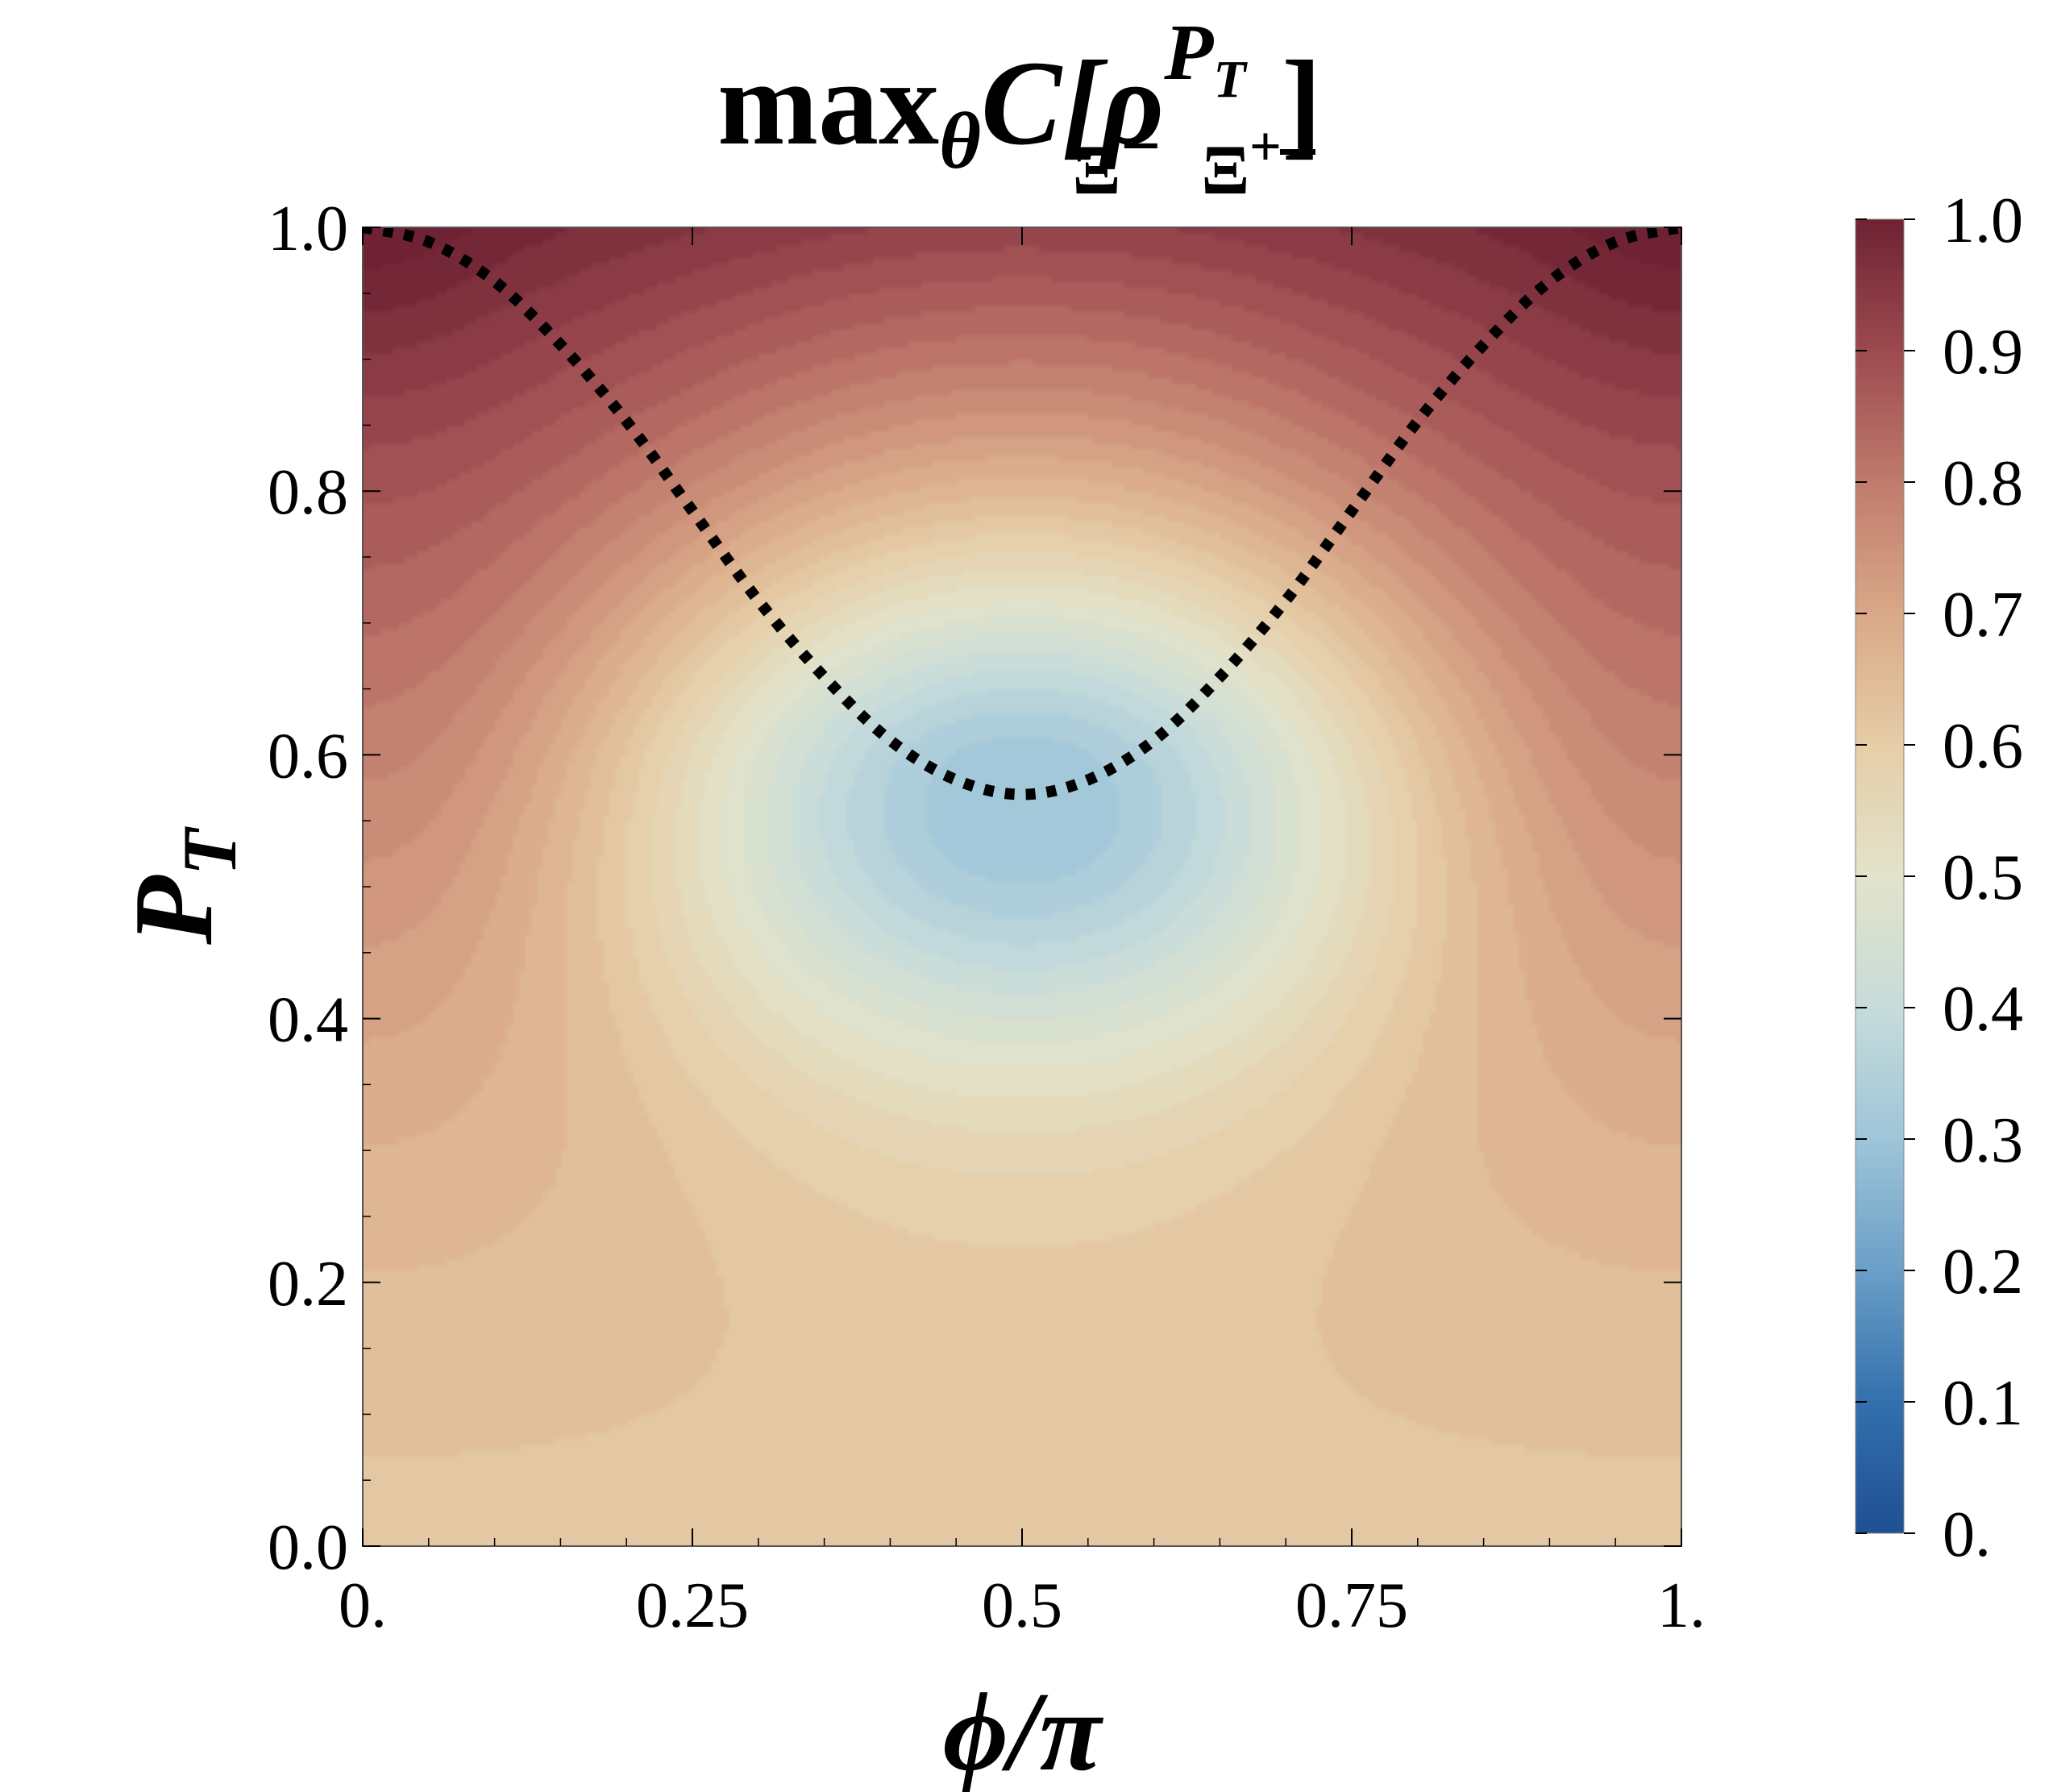  What do you see at coordinates (1967, 1534) in the screenshot?
I see `colorbar-tick-label: 0.` at bounding box center [1967, 1534].